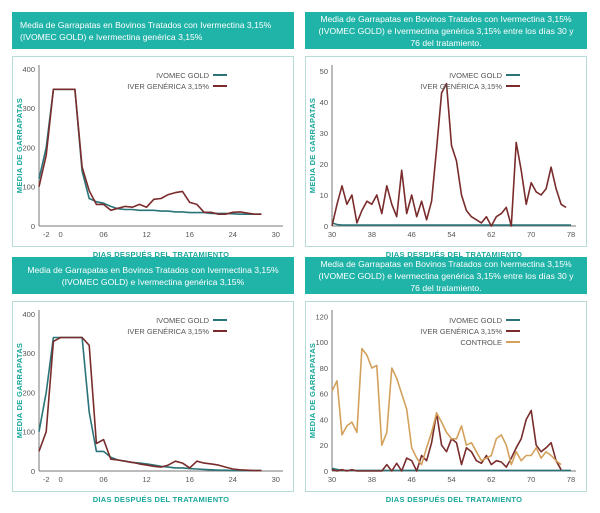 This screenshot has width=600, height=513. I want to click on y-tick-label: 10, so click(324, 195).